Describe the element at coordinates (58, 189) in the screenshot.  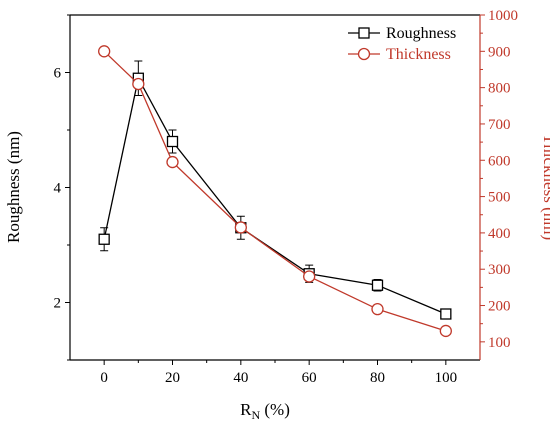
I see `y-left-tick-label: 4` at that location.